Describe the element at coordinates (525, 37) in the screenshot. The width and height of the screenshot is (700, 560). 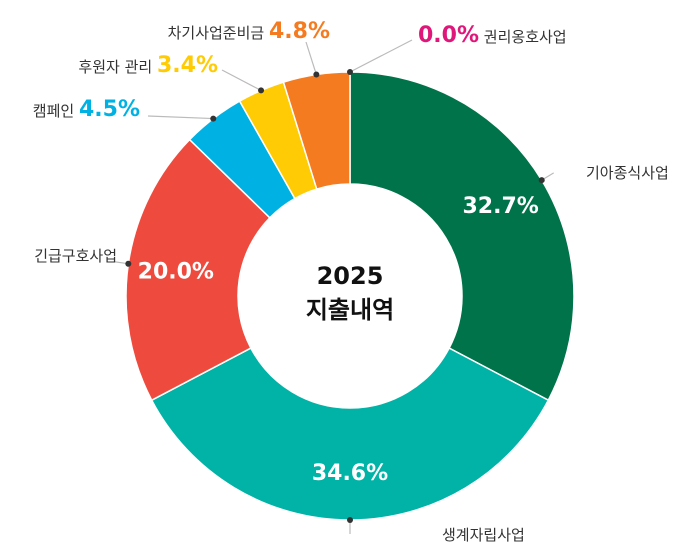
I see `slice-label-권리옹호사업: 권리옹호사업` at that location.